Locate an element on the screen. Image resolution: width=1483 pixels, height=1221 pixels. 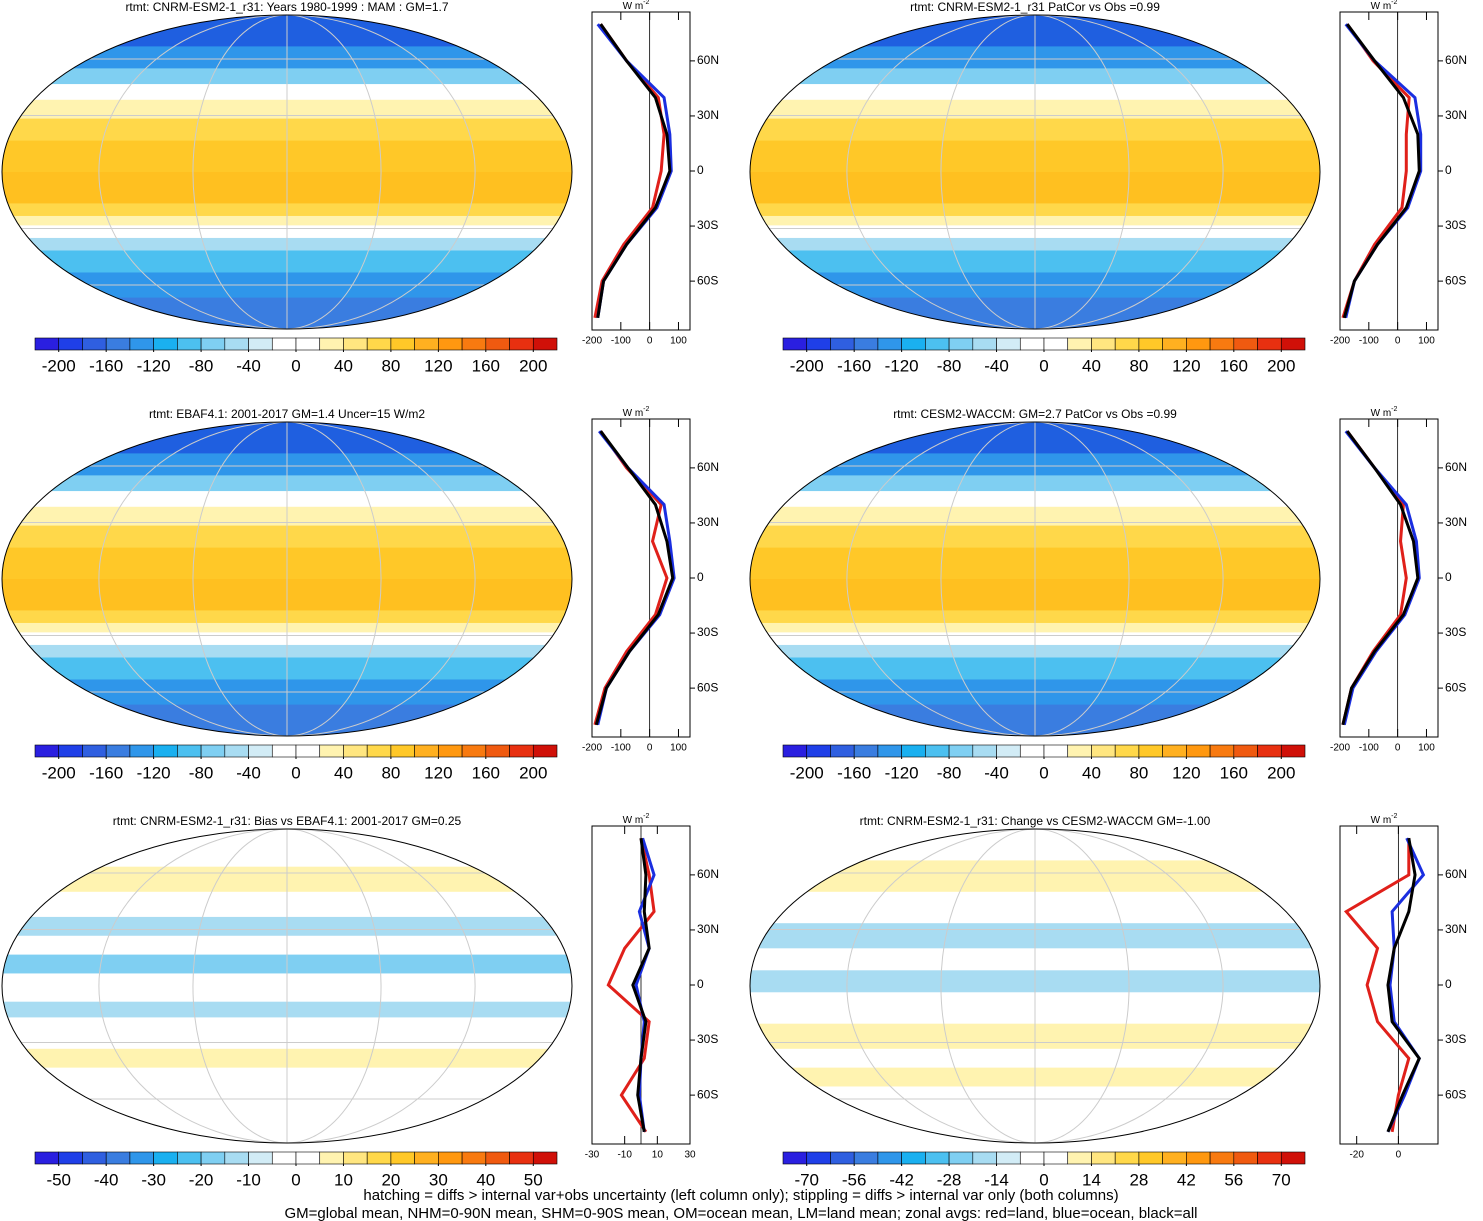
y-tick-label: 30N is located at coordinates (708, 522).